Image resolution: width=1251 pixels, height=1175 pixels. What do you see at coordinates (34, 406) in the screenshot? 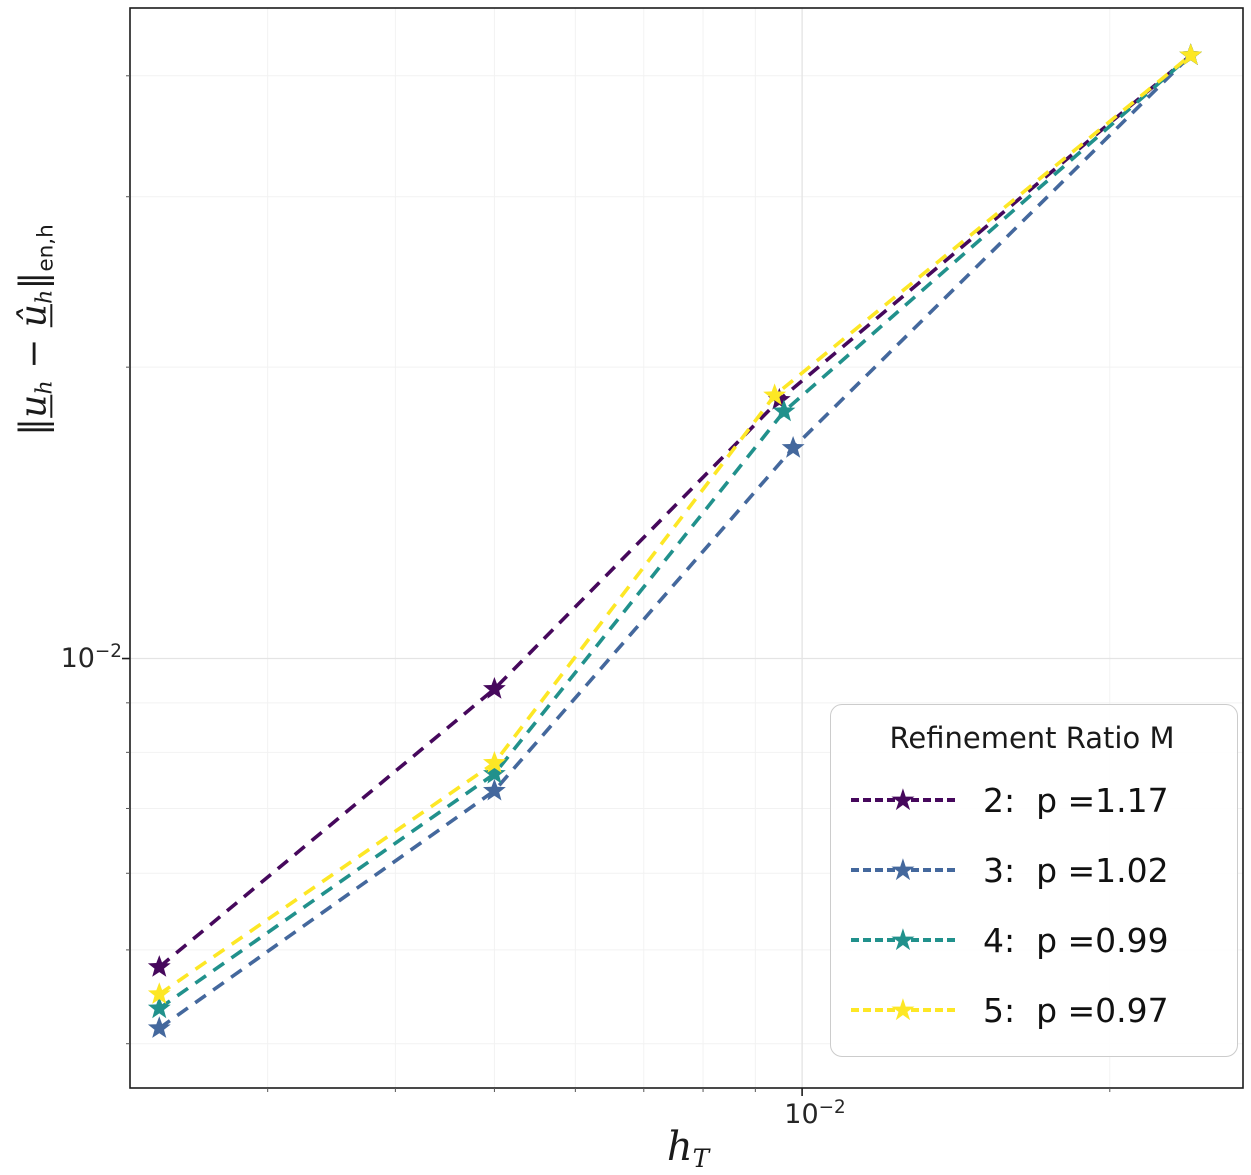
I see `u-h-symbol: u` at bounding box center [34, 406].